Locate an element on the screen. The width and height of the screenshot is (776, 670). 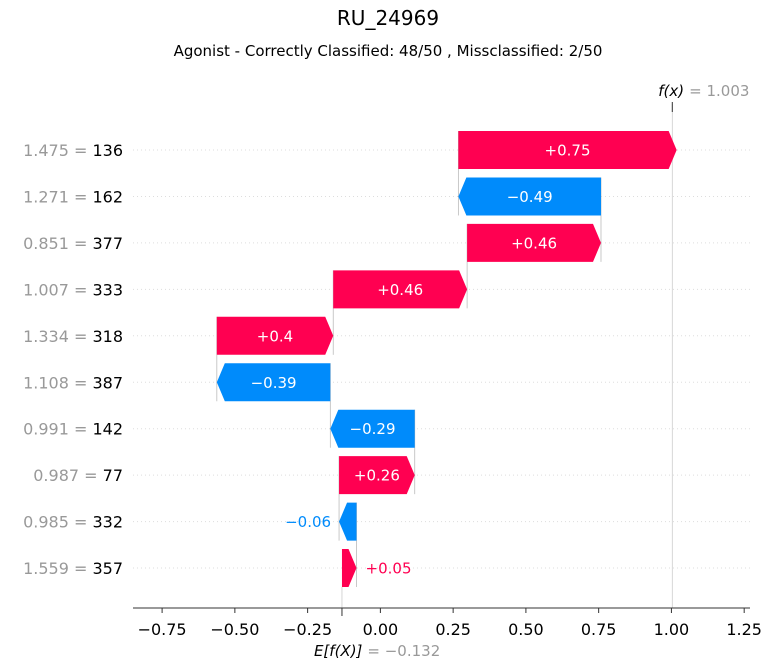
x-tick-label: −0.75 is located at coordinates (162, 629).